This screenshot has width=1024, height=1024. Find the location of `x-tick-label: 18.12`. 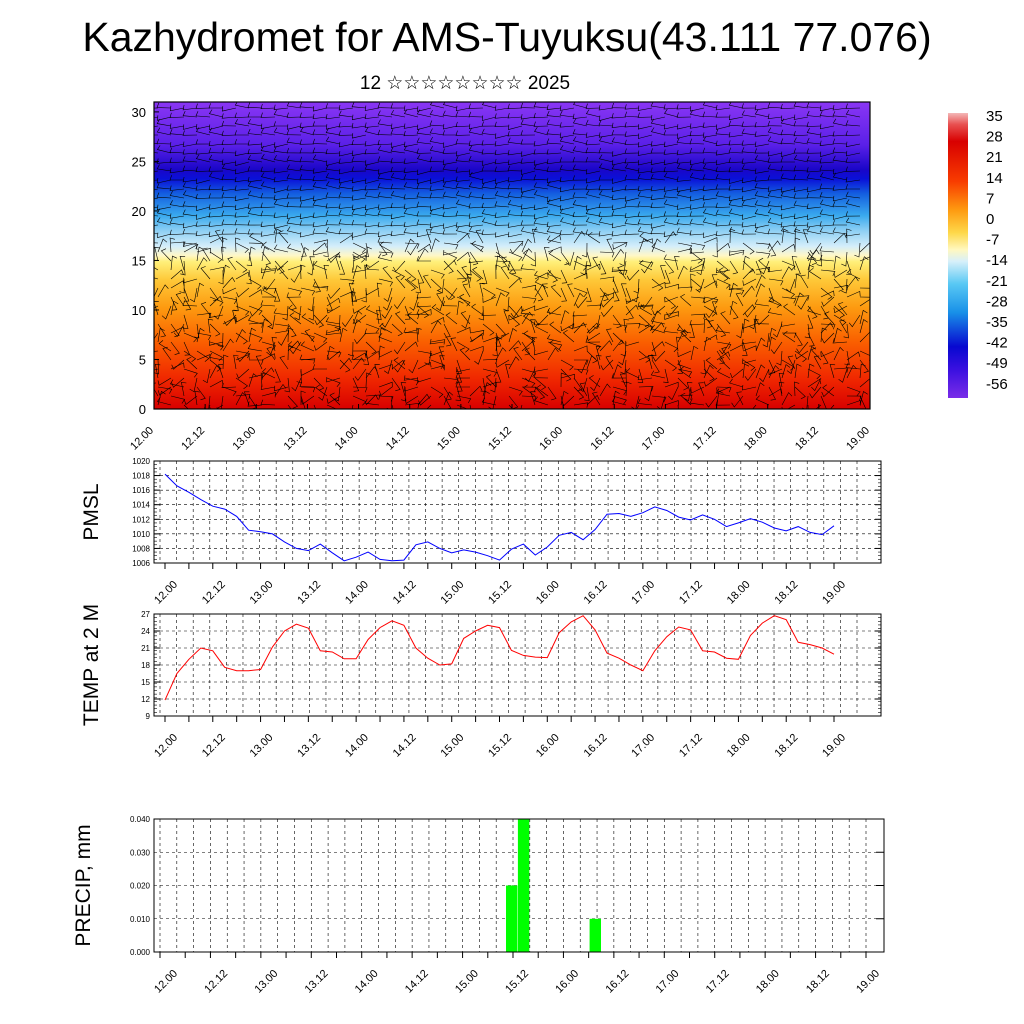

x-tick-label: 18.12 is located at coordinates (818, 982).